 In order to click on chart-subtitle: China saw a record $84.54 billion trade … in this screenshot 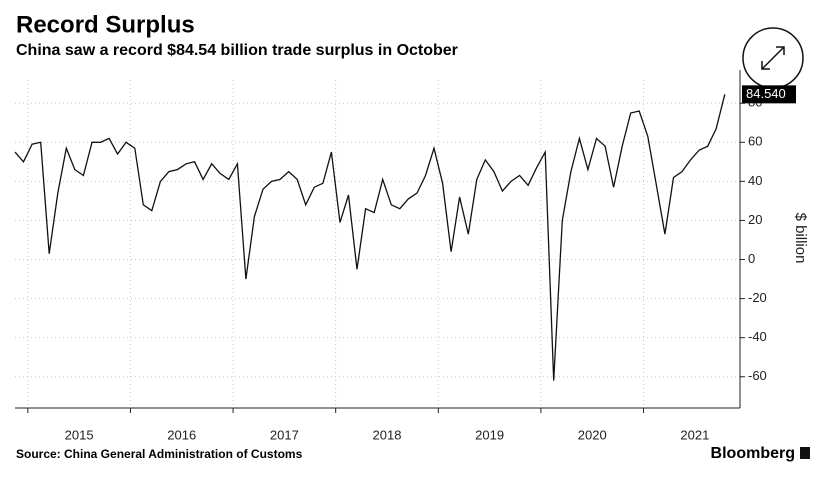, I will do `click(237, 50)`.